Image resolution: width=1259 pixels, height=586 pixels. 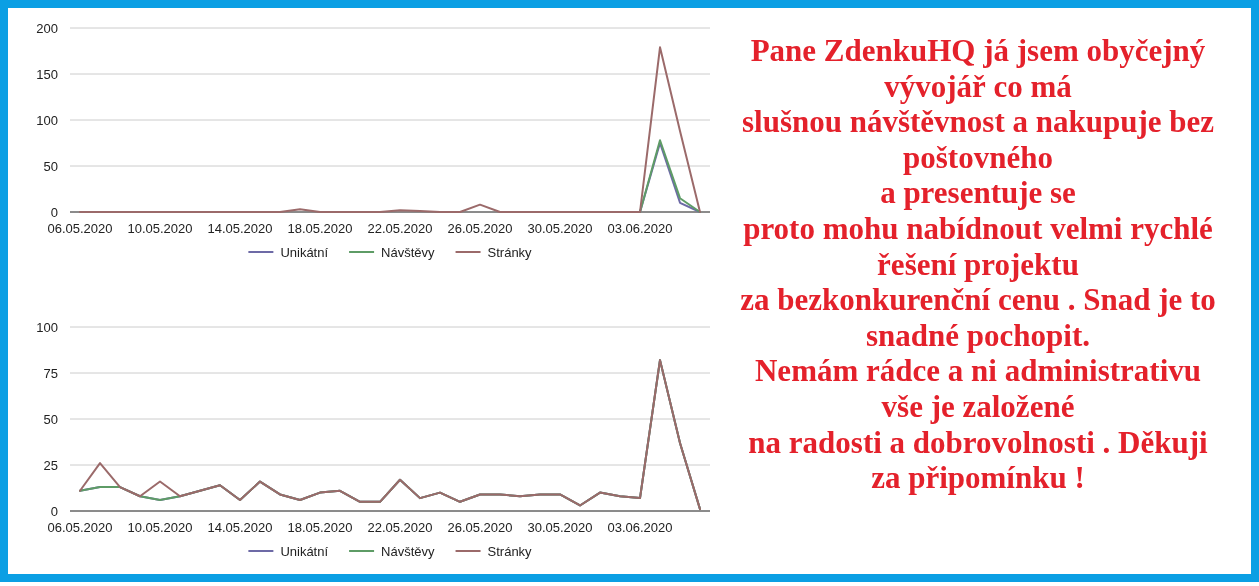 I want to click on text: Pane ZdenkuHQ já jsem obyčejný, so click(x=978, y=50).